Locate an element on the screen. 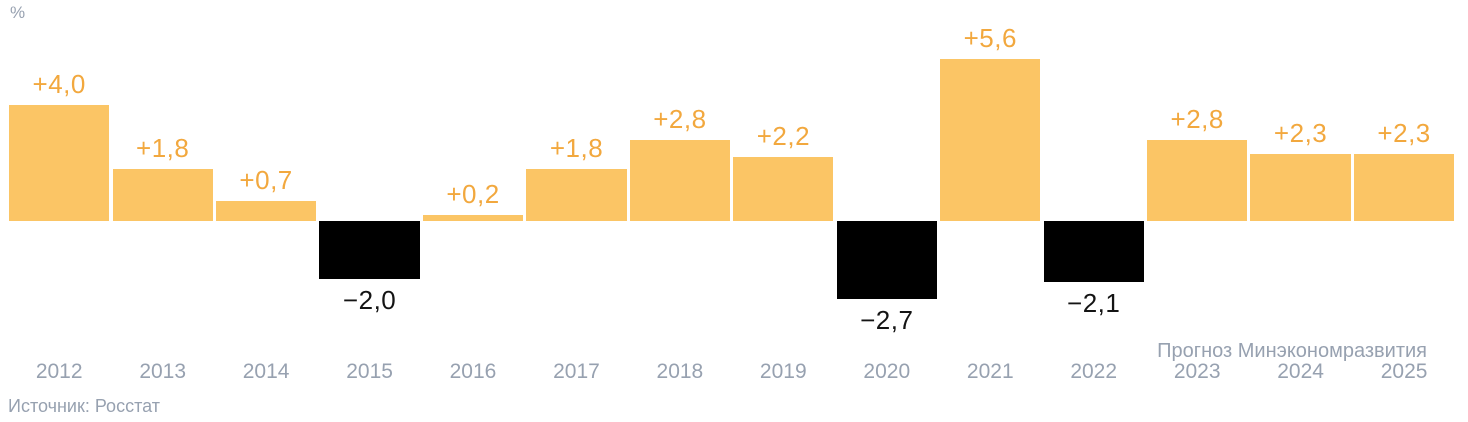  bar-value-label-2014: +0,7 is located at coordinates (266, 180).